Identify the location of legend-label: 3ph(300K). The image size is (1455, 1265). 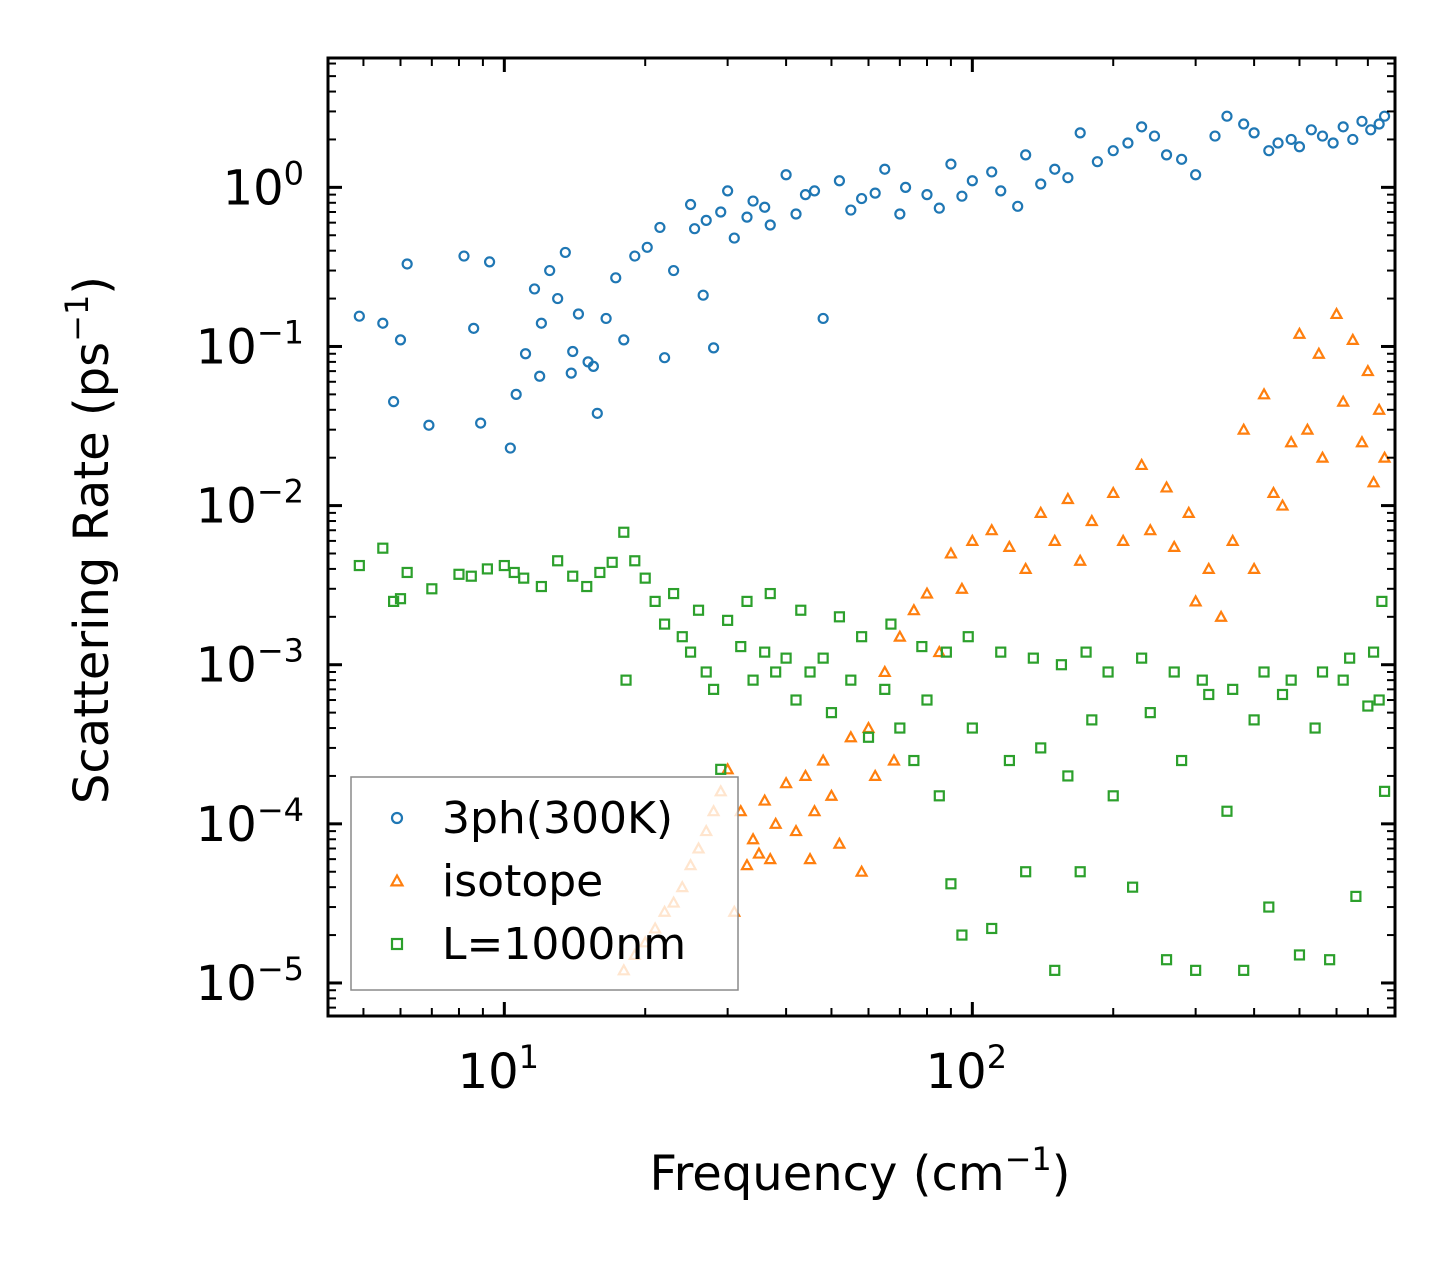
(557, 818).